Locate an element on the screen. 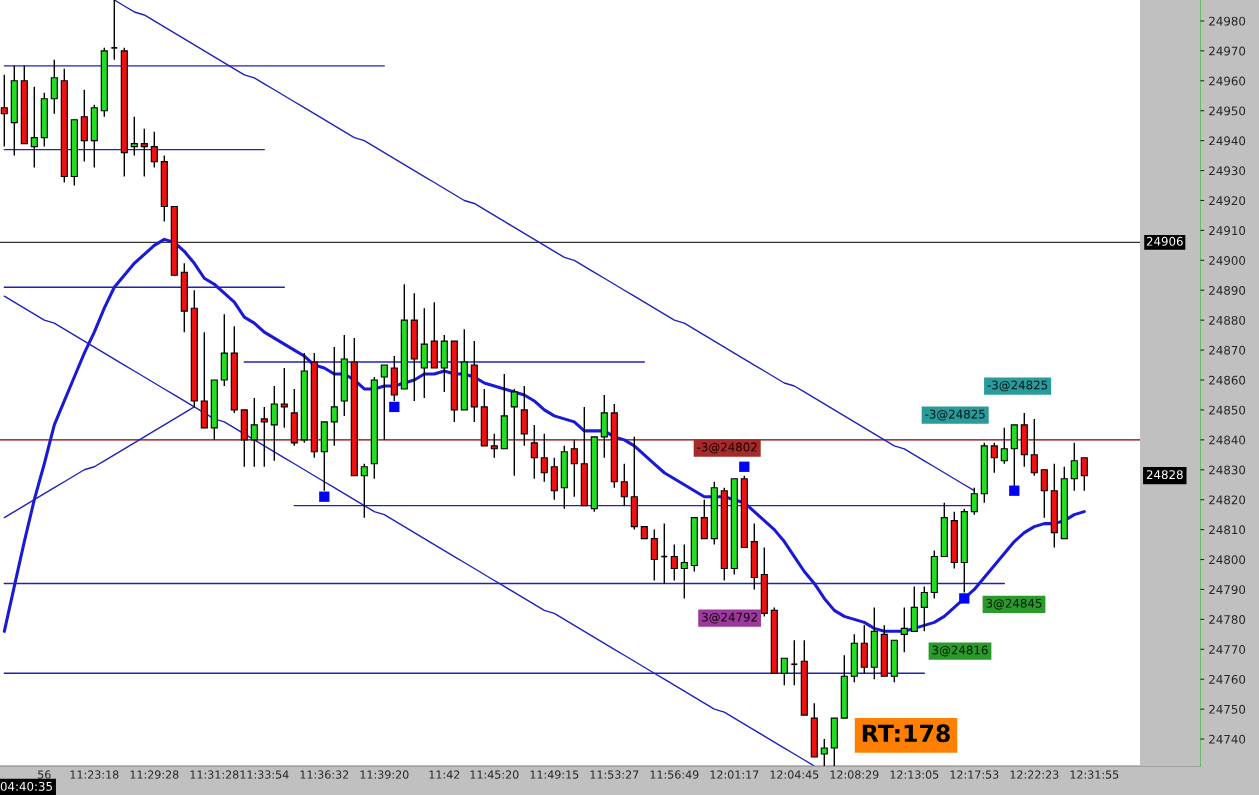 This screenshot has height=795, width=1259. y-tick-label: 24870 is located at coordinates (1227, 350).